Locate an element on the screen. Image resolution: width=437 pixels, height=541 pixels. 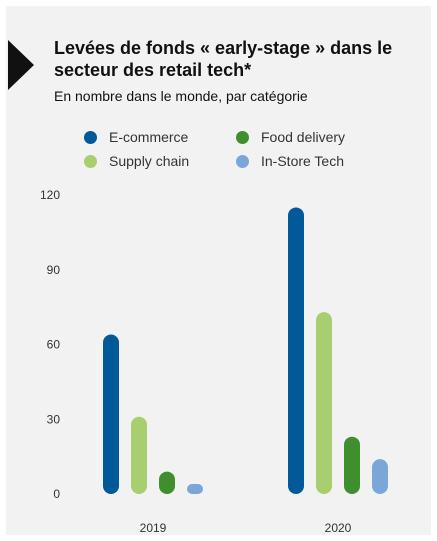
bar-supply-chain-2019 is located at coordinates (139, 455).